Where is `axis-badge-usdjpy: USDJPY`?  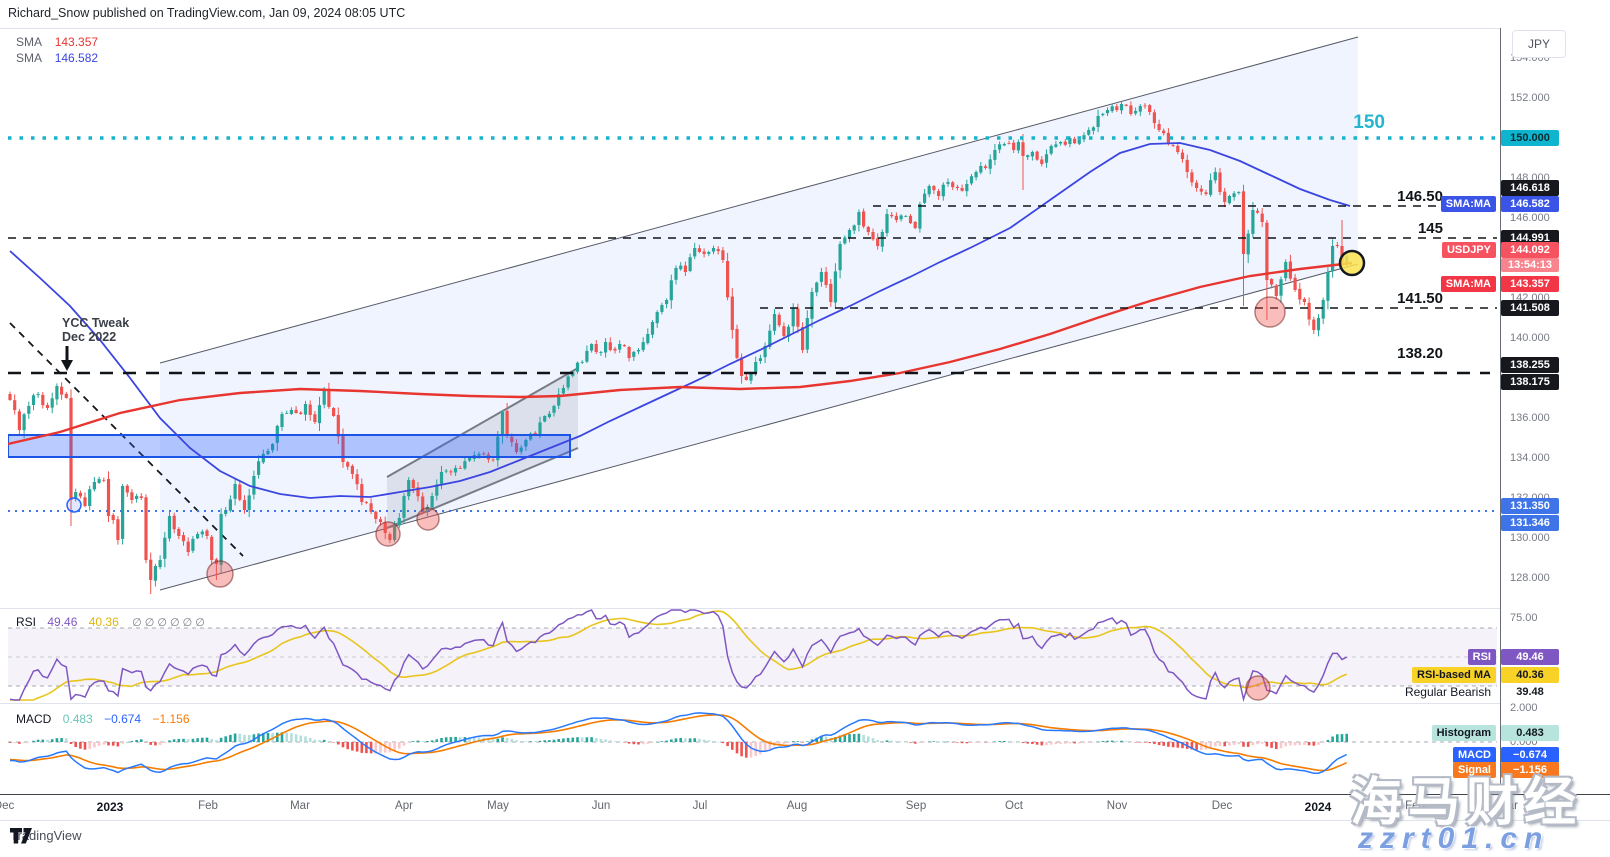
axis-badge-usdjpy: USDJPY is located at coordinates (1468, 250).